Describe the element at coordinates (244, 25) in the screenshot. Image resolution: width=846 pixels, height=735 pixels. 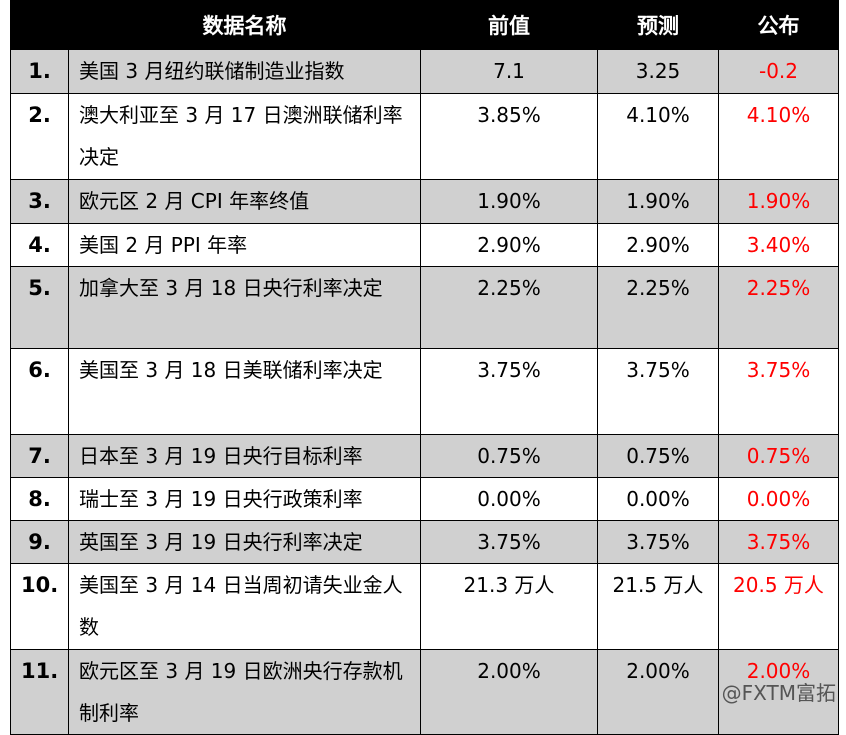
I see `header-cell: 数据名称` at that location.